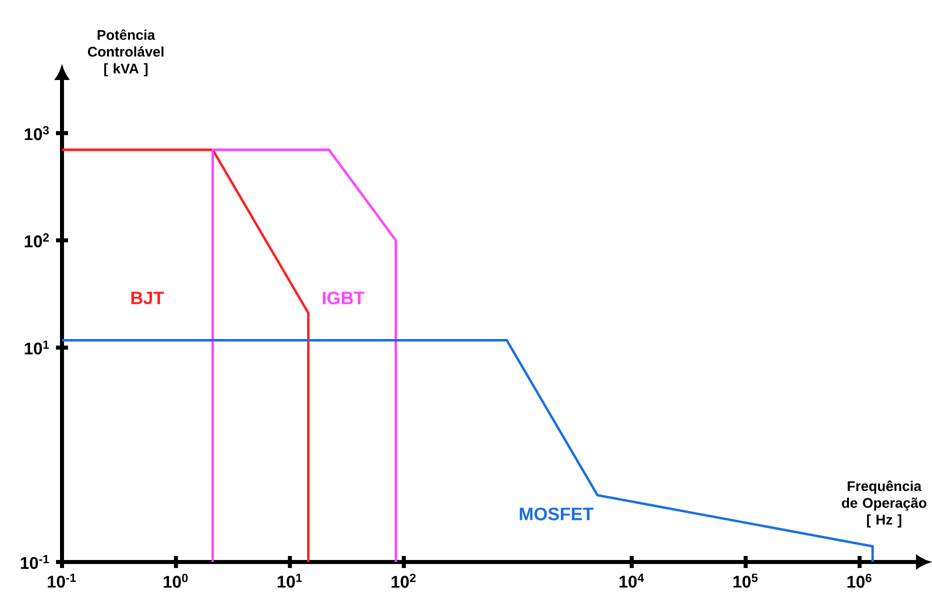  What do you see at coordinates (404, 581) in the screenshot?
I see `x-tick-label: 10$^{2}$` at bounding box center [404, 581].